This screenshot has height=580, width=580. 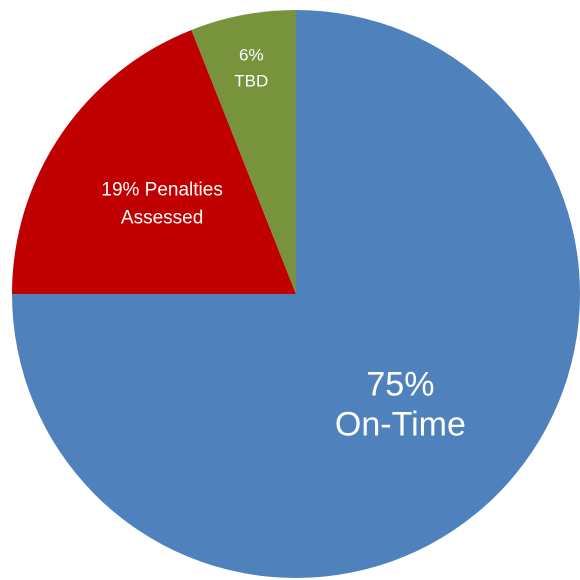 What do you see at coordinates (400, 424) in the screenshot?
I see `slice-label-line: On-Time` at bounding box center [400, 424].